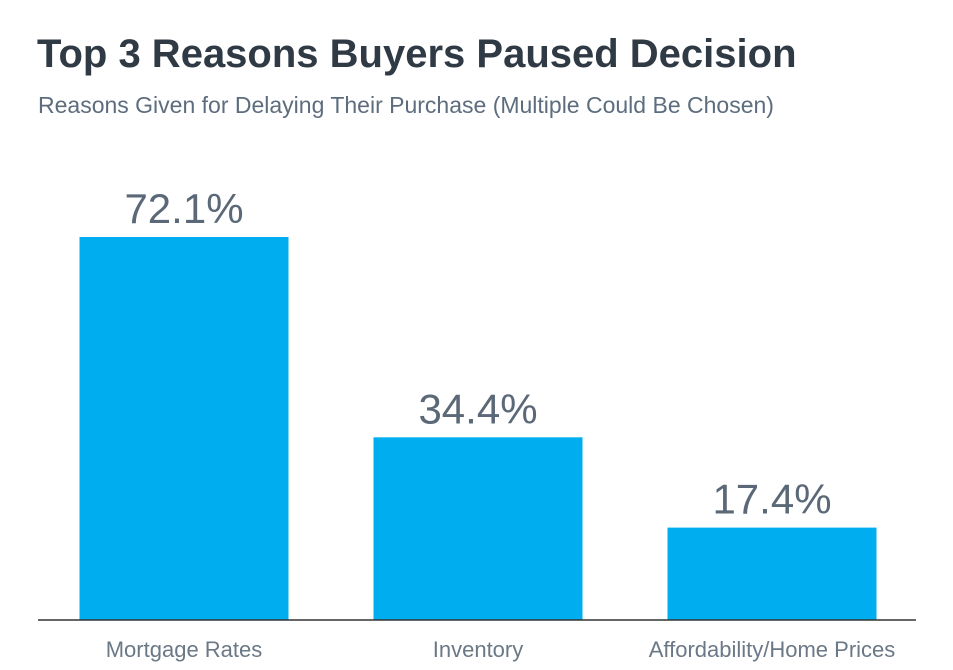 The height and width of the screenshot is (670, 953). What do you see at coordinates (183, 208) in the screenshot?
I see `bar-value-label: 72.1%` at bounding box center [183, 208].